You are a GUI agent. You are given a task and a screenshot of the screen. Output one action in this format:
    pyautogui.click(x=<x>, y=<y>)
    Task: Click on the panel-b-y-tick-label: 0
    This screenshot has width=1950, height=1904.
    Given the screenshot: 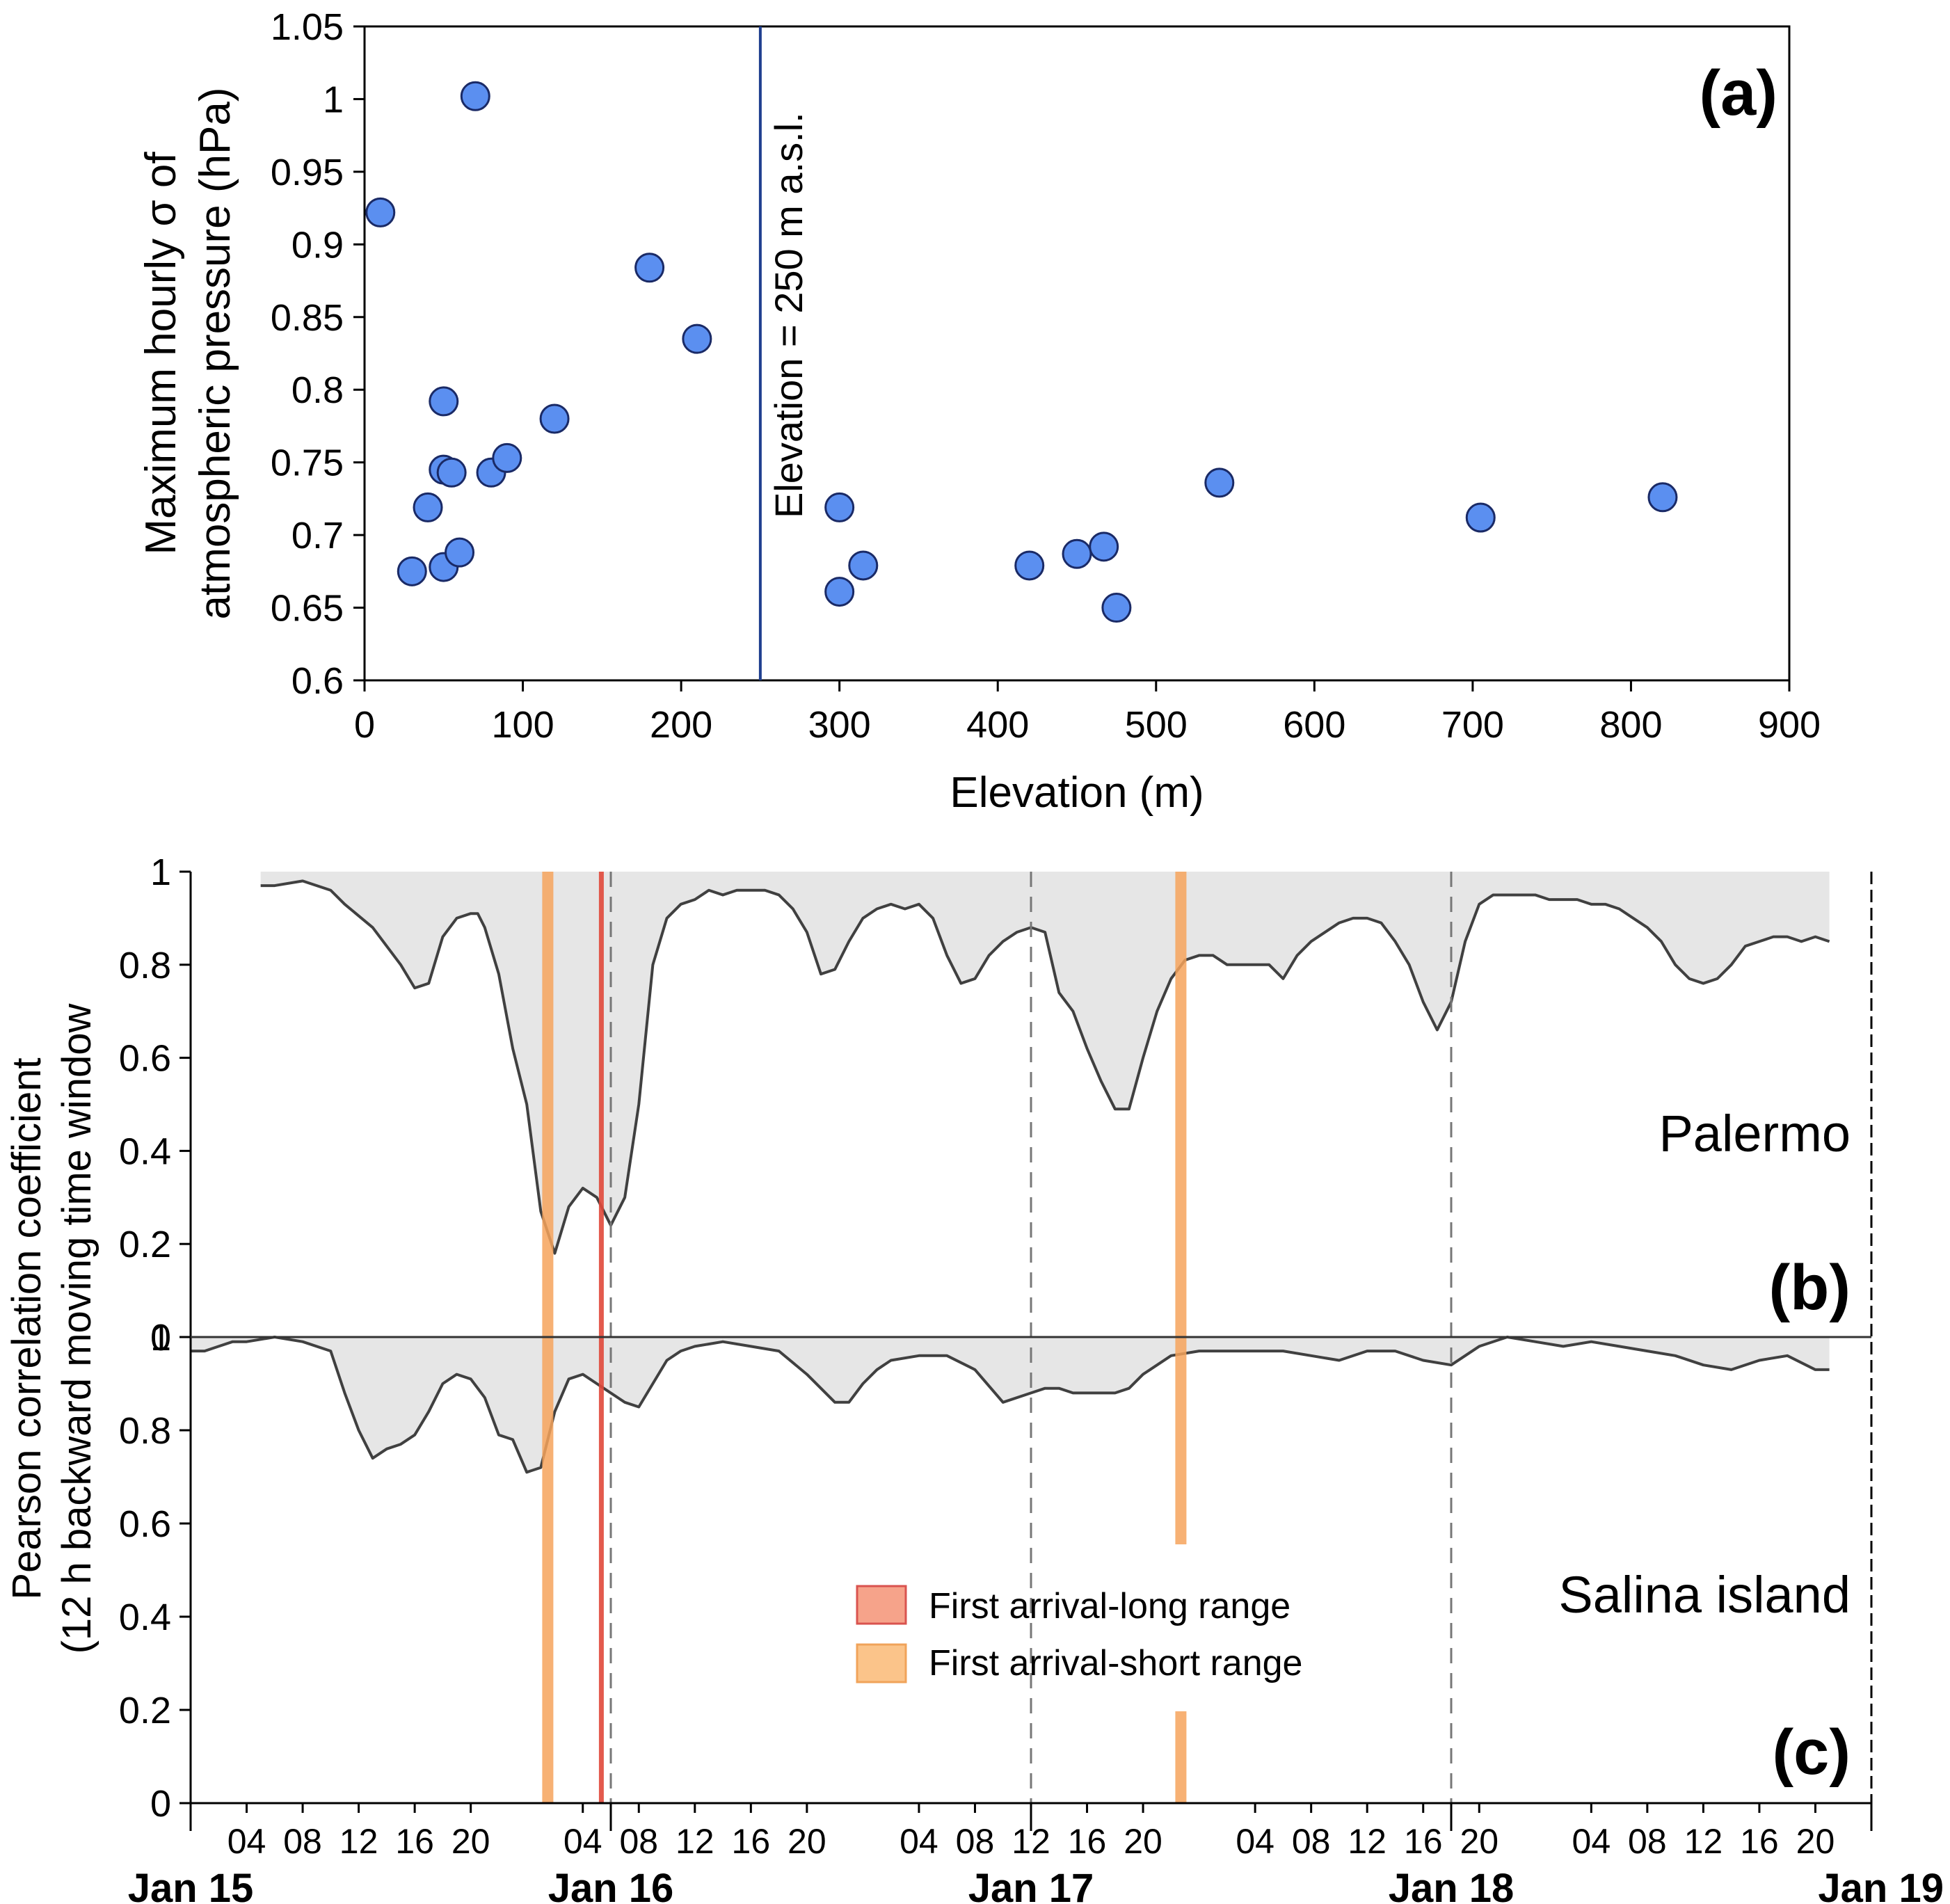 What is the action you would take?
    pyautogui.click(x=160, y=1338)
    